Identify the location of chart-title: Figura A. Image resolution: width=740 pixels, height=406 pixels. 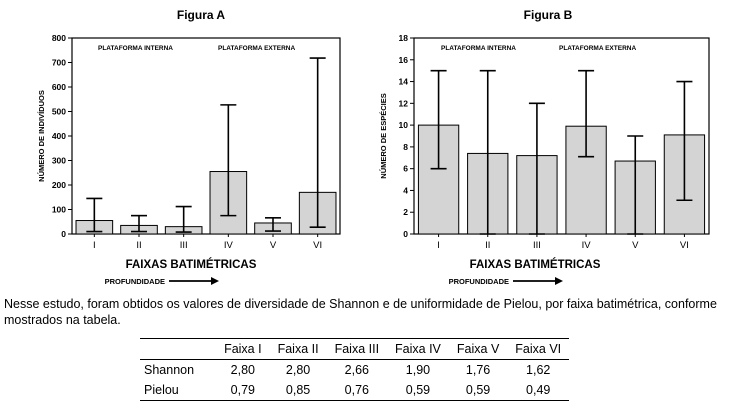
(201, 15).